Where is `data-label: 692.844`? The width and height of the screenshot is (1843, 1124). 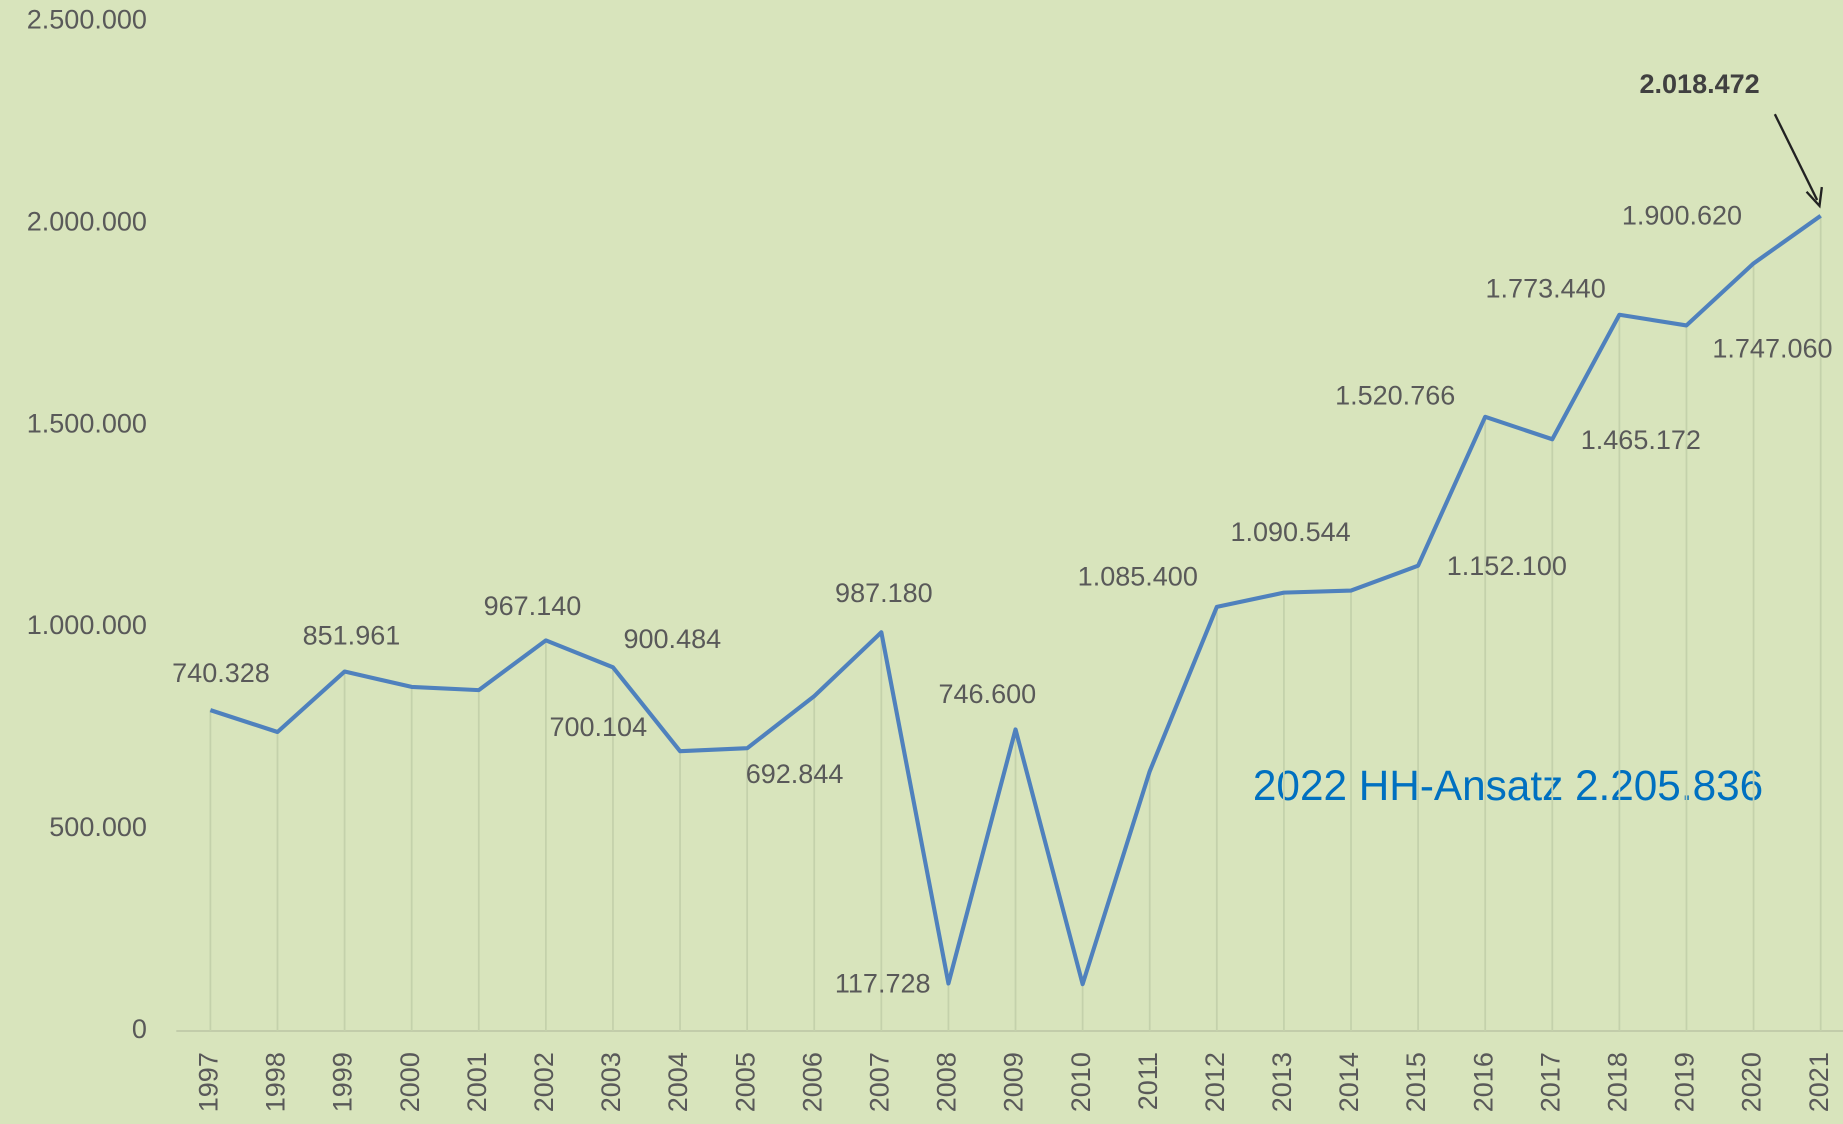
data-label: 692.844 is located at coordinates (795, 774).